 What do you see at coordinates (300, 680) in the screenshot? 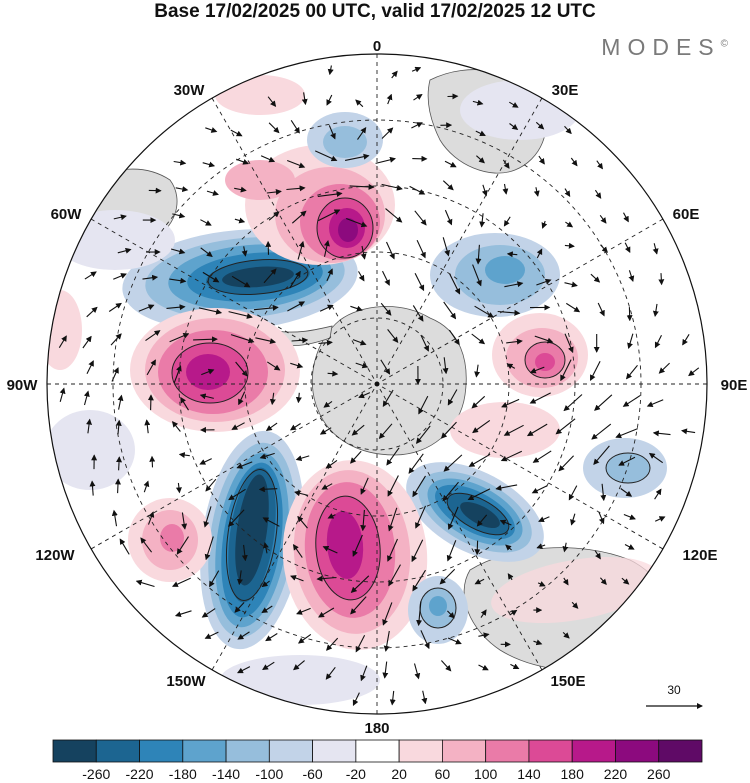
I see `weak-negative-south` at bounding box center [300, 680].